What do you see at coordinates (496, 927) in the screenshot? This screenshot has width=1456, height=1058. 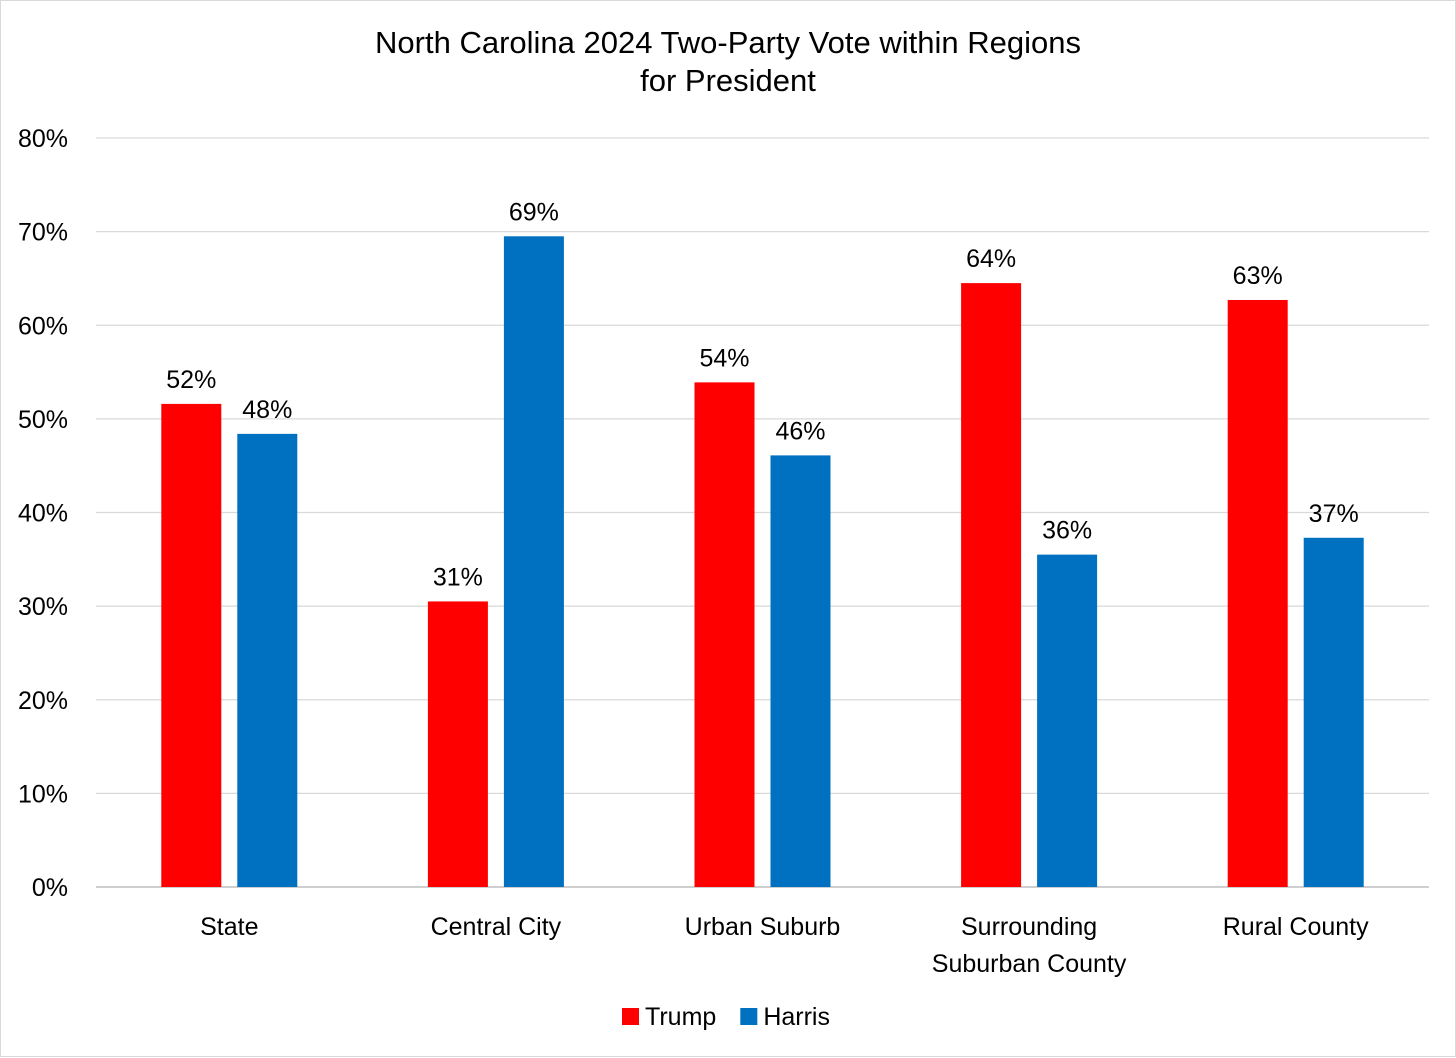 I see `category-label-2: Central City` at bounding box center [496, 927].